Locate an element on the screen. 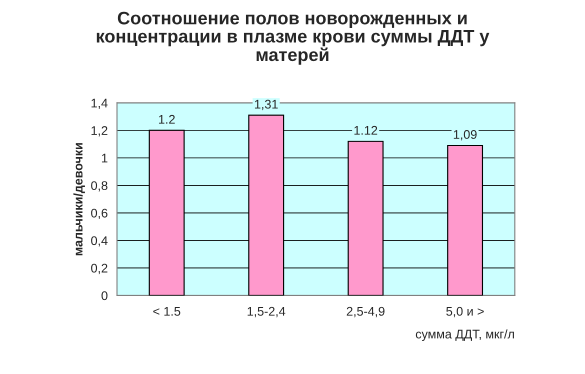 The height and width of the screenshot is (374, 585). y-tick-label: 0,6 is located at coordinates (99, 214).